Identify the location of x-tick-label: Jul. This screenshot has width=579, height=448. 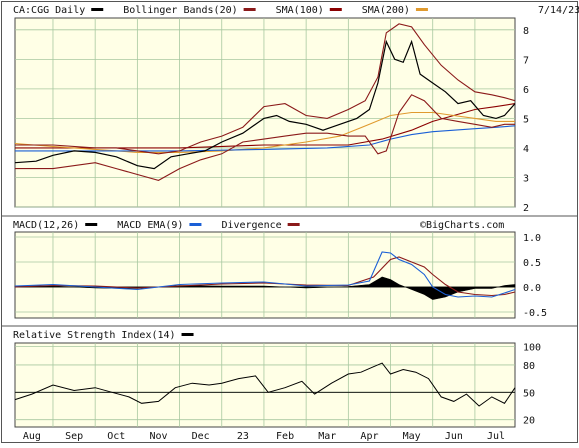
(496, 436).